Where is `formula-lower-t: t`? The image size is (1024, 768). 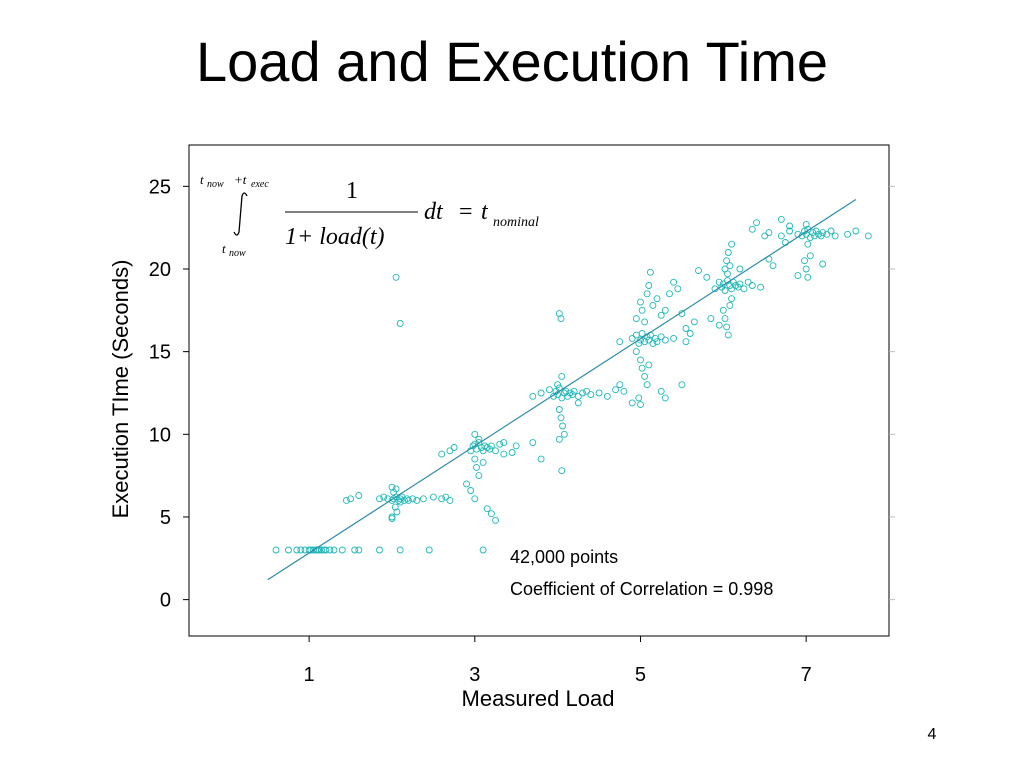 formula-lower-t: t is located at coordinates (224, 248).